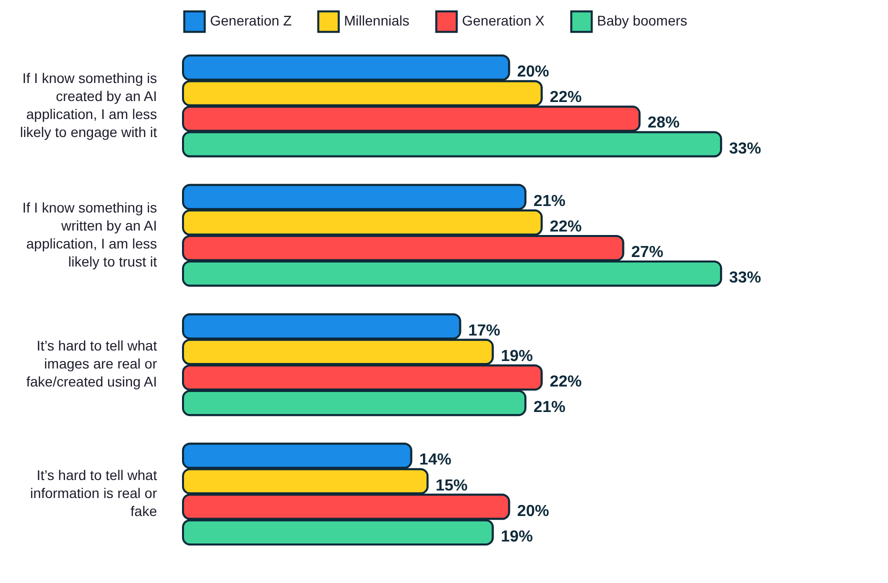 The height and width of the screenshot is (583, 888). What do you see at coordinates (90, 234) in the screenshot?
I see `y-tick-label: If I know something is written by an AI application, I am less likely to trust it` at bounding box center [90, 234].